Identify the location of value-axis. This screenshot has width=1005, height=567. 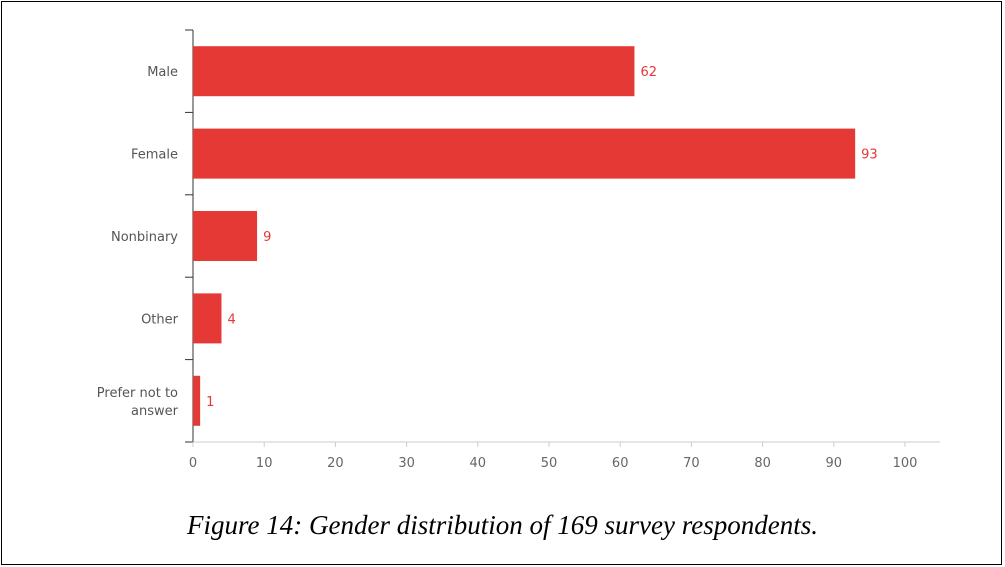
(566, 444).